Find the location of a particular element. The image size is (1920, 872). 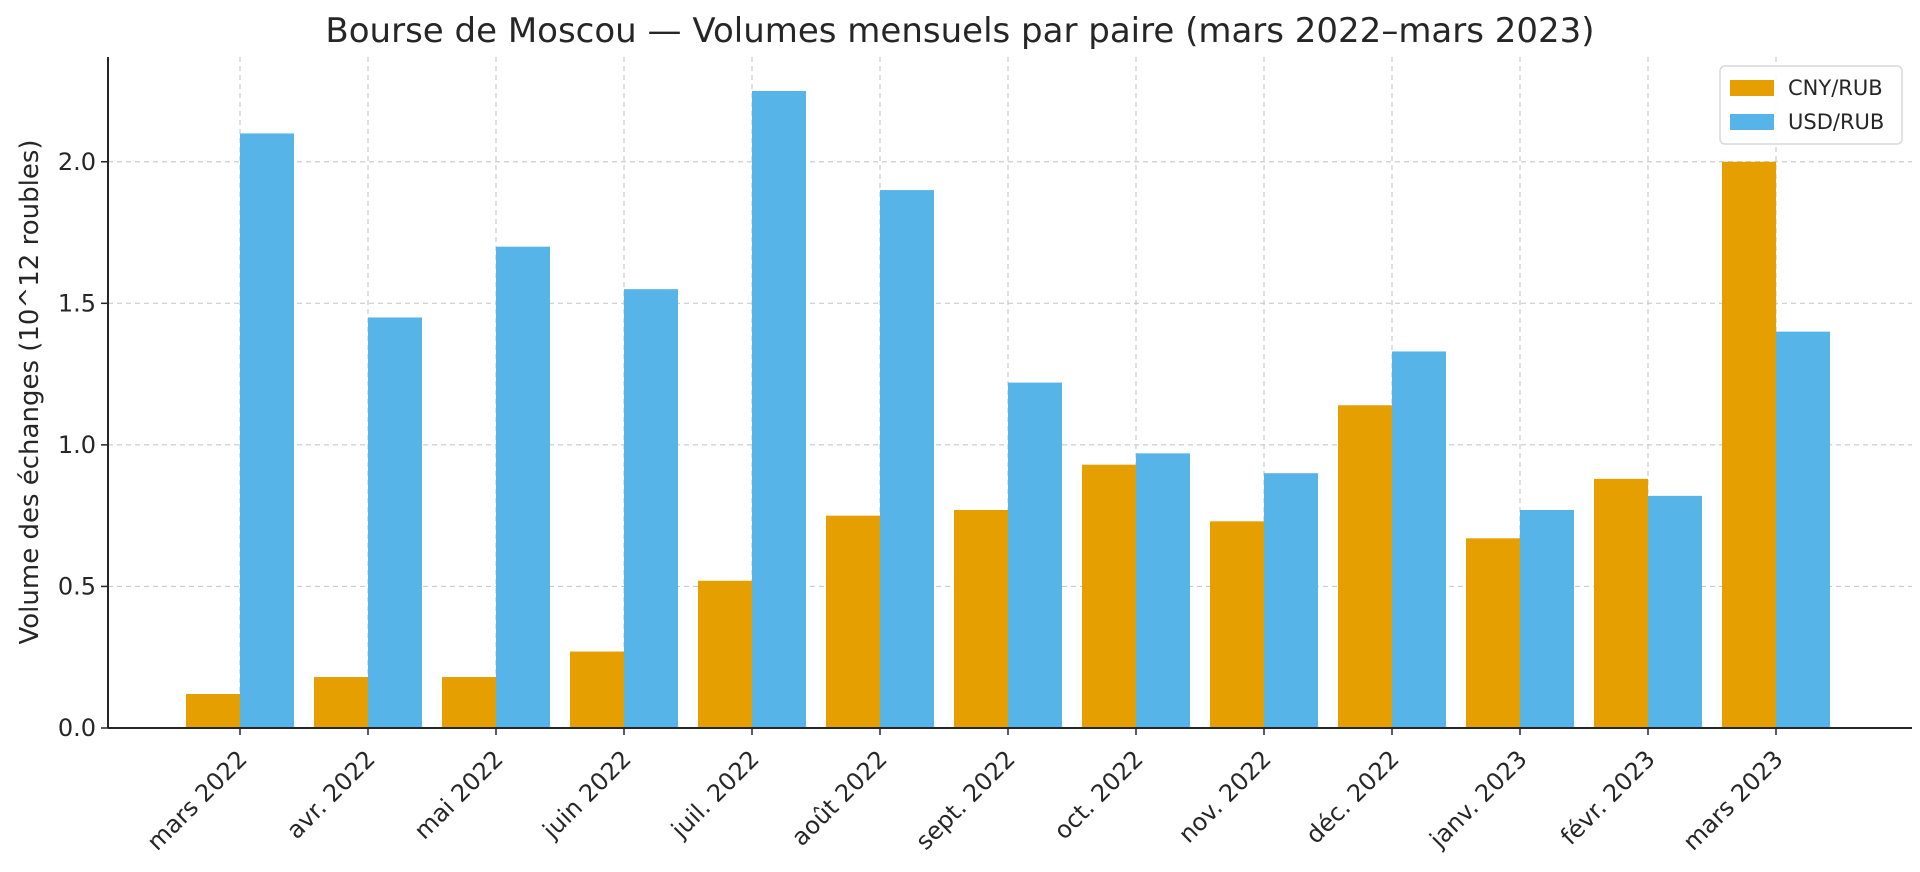

legend-label: USD/RUB is located at coordinates (1836, 122).